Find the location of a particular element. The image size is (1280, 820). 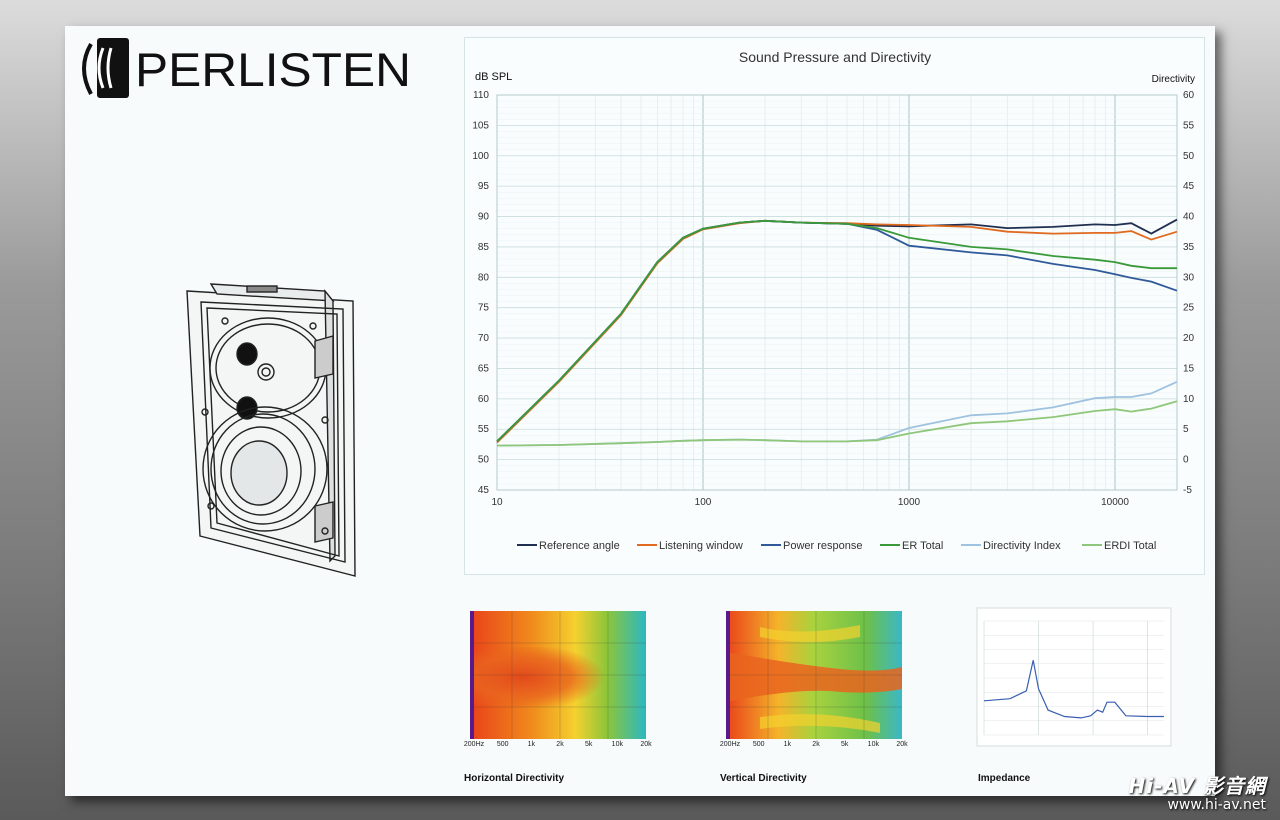

x-tick-label: 10000 is located at coordinates (1115, 502).